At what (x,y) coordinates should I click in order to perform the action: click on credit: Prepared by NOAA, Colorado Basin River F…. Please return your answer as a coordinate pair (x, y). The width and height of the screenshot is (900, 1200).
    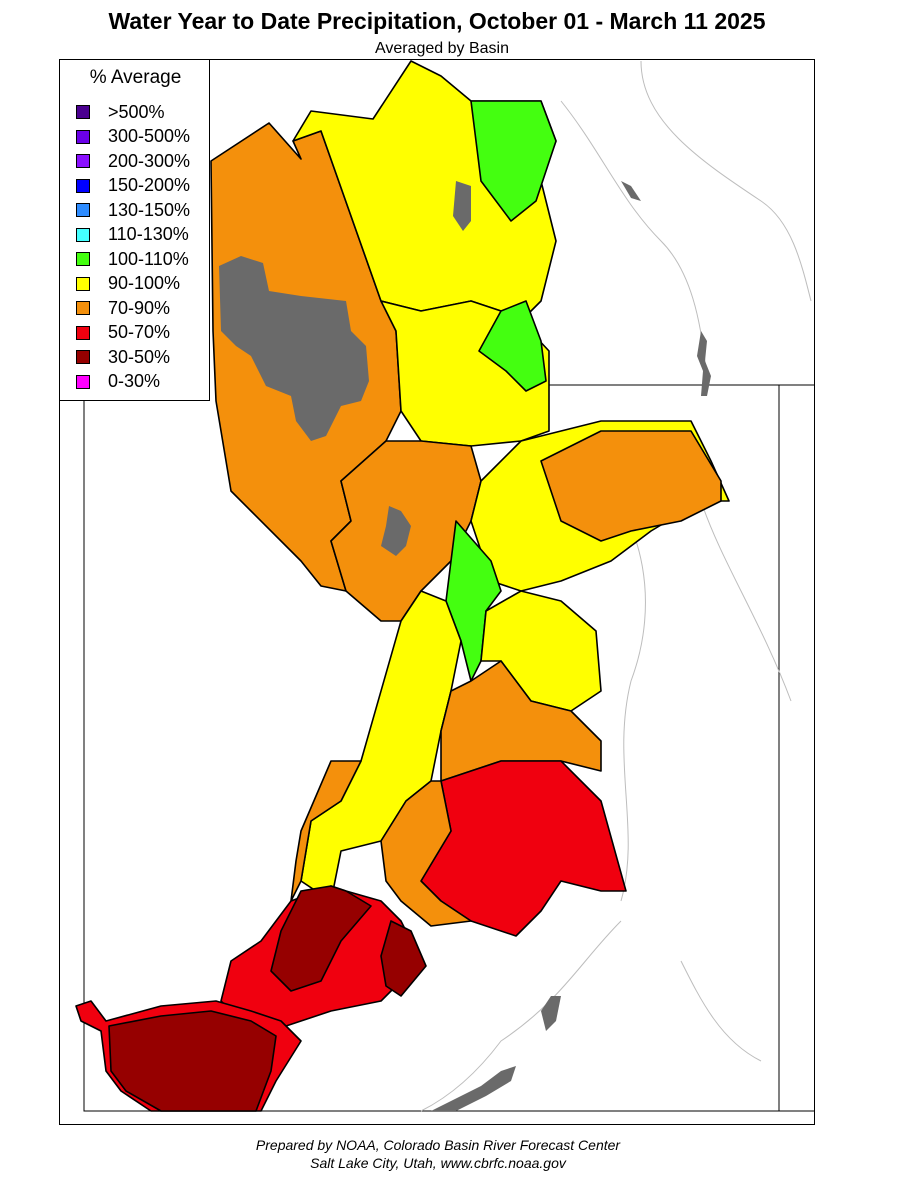
    Looking at the image, I should click on (438, 1154).